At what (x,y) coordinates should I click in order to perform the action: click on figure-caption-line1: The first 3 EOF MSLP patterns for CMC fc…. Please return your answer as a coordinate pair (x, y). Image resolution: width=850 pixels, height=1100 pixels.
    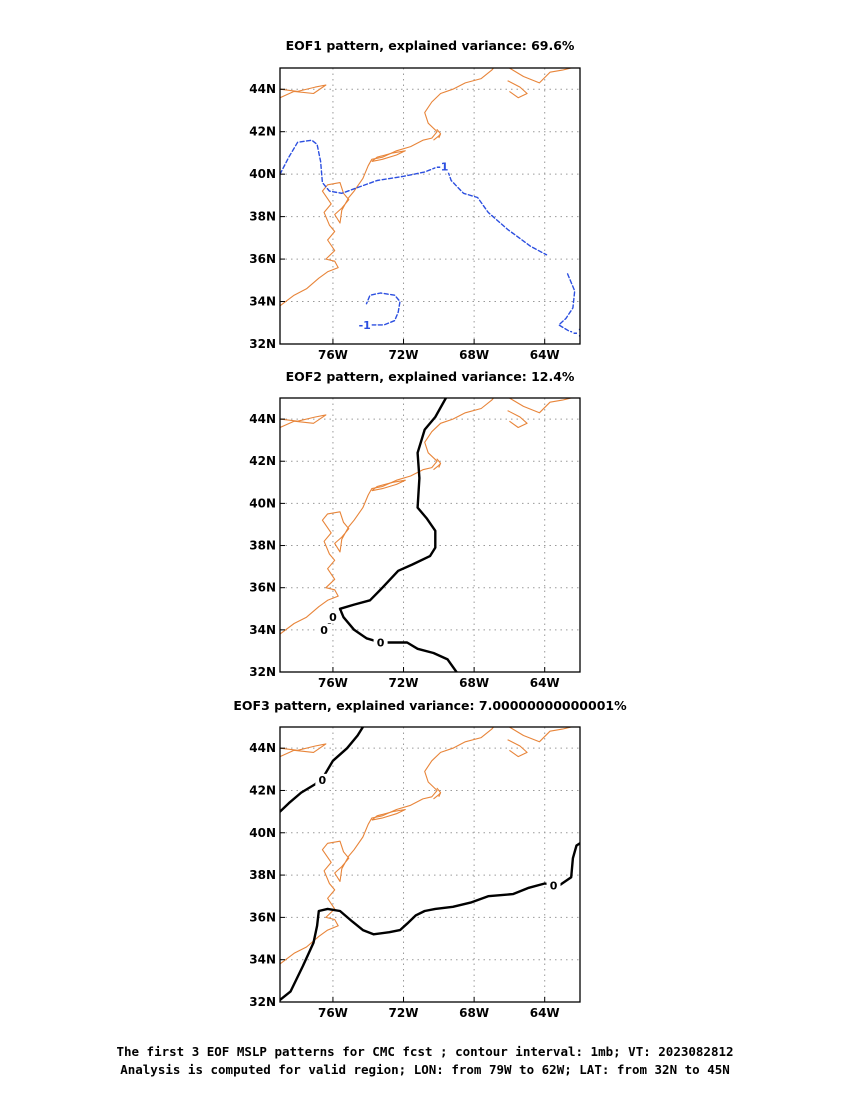
    Looking at the image, I should click on (425, 1051).